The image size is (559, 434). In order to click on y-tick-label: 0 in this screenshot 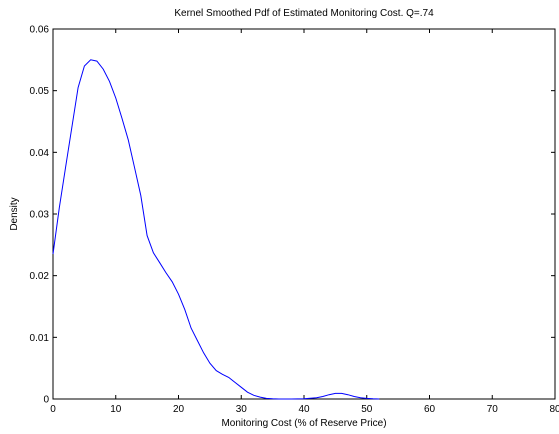, I will do `click(46, 400)`.